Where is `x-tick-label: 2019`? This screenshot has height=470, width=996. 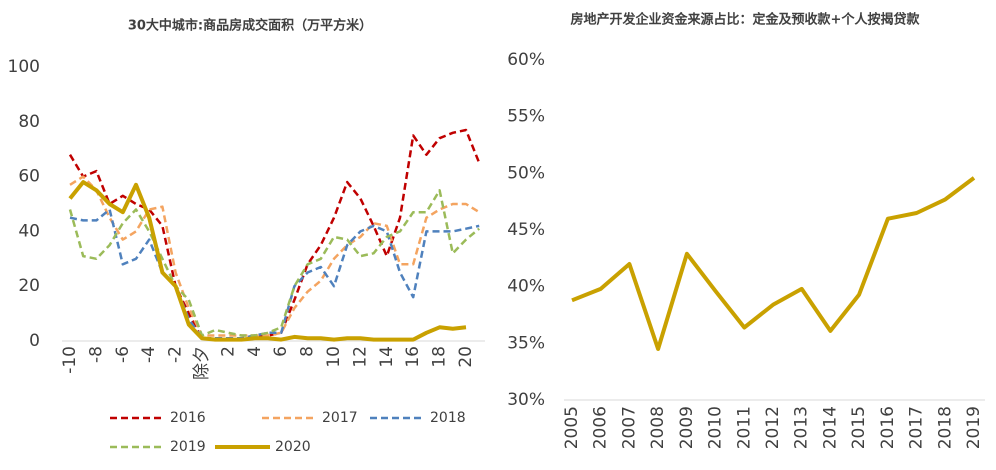 x-tick-label: 2019 is located at coordinates (974, 427).